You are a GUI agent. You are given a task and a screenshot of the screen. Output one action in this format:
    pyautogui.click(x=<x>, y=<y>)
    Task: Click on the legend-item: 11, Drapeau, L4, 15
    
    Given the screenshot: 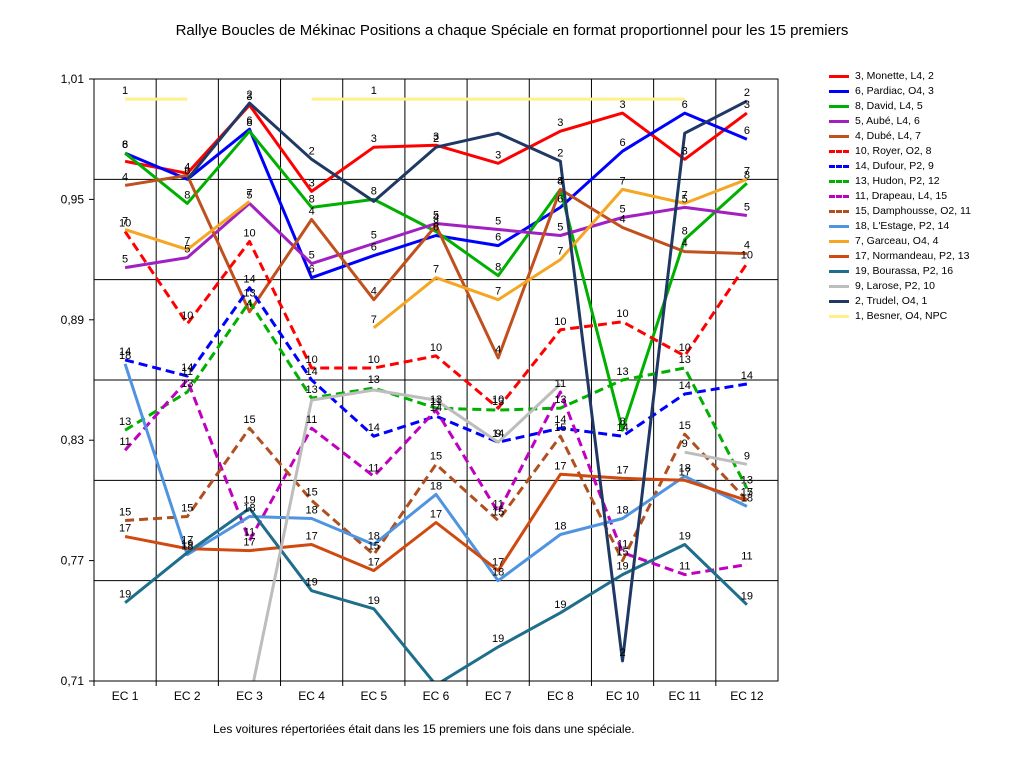 What is the action you would take?
    pyautogui.click(x=924, y=196)
    